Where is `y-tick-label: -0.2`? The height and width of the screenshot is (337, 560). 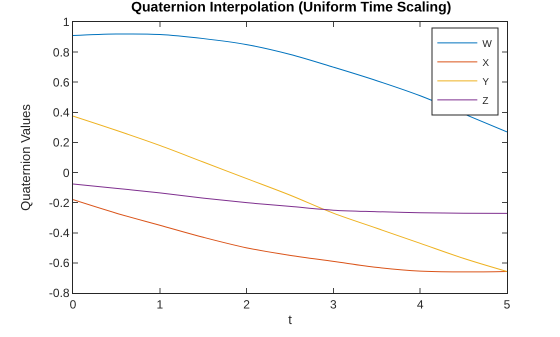
y-tick-label: -0.2 is located at coordinates (59, 203).